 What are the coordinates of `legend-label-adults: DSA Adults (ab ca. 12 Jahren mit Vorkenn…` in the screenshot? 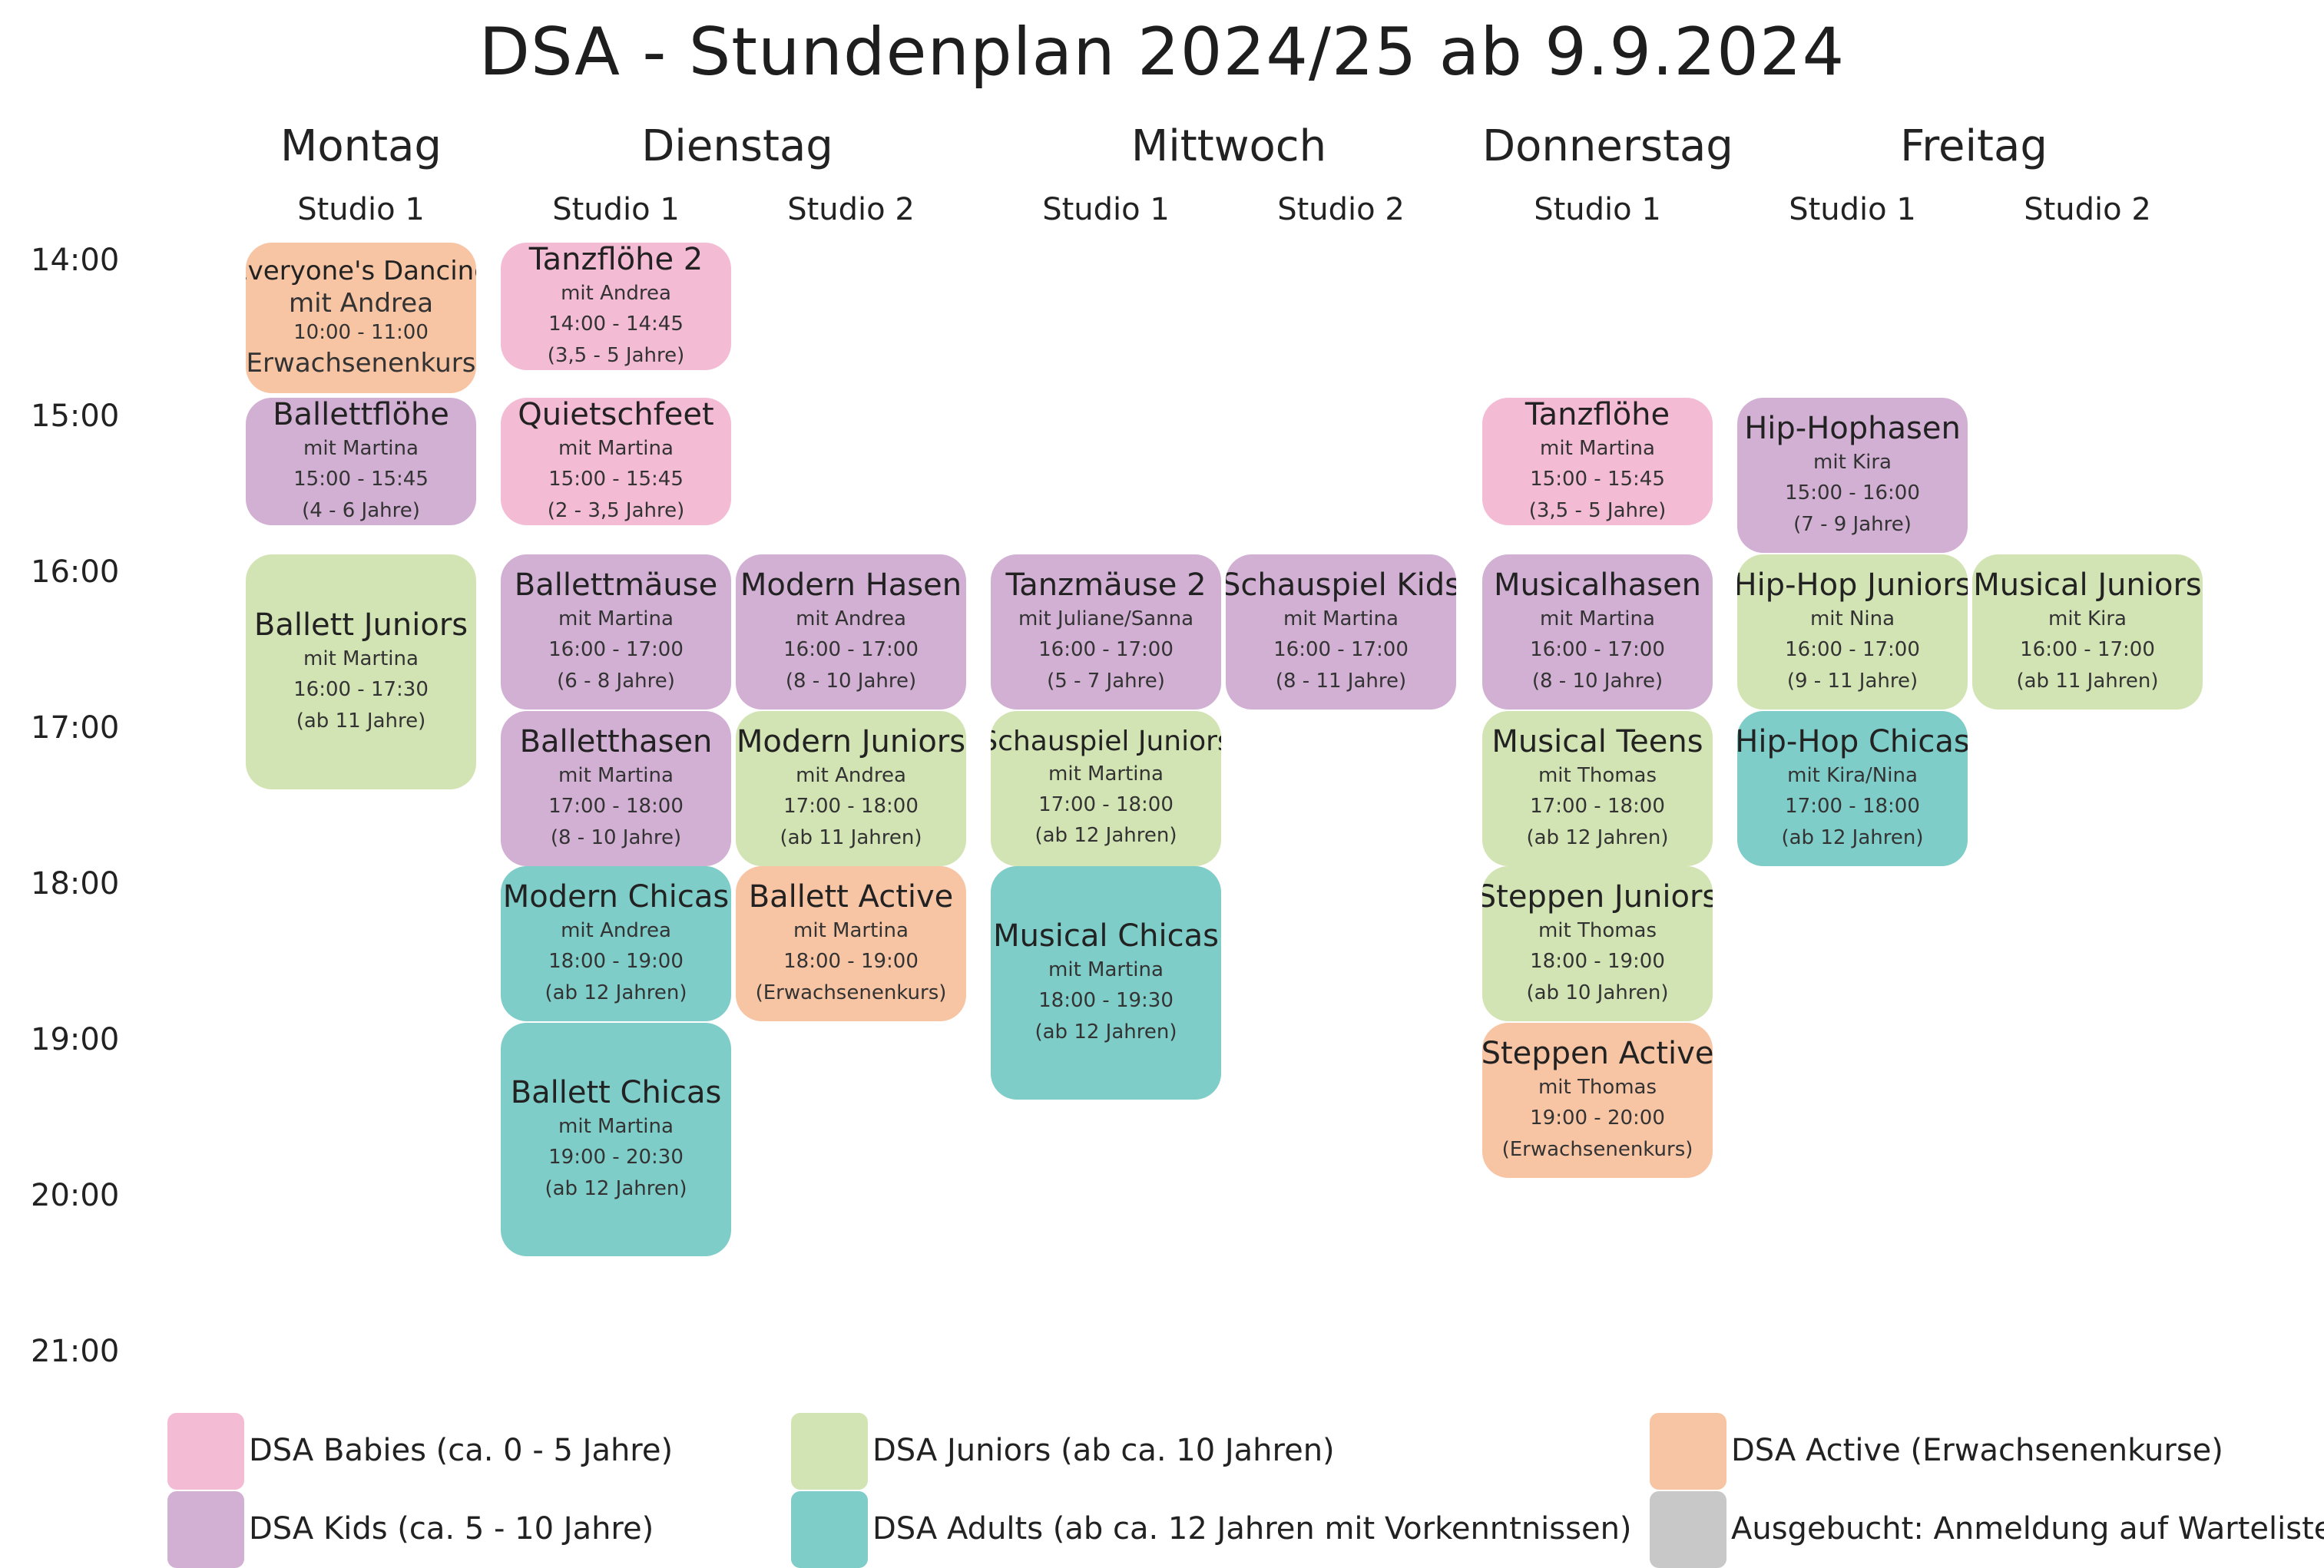 It's located at (1252, 1529).